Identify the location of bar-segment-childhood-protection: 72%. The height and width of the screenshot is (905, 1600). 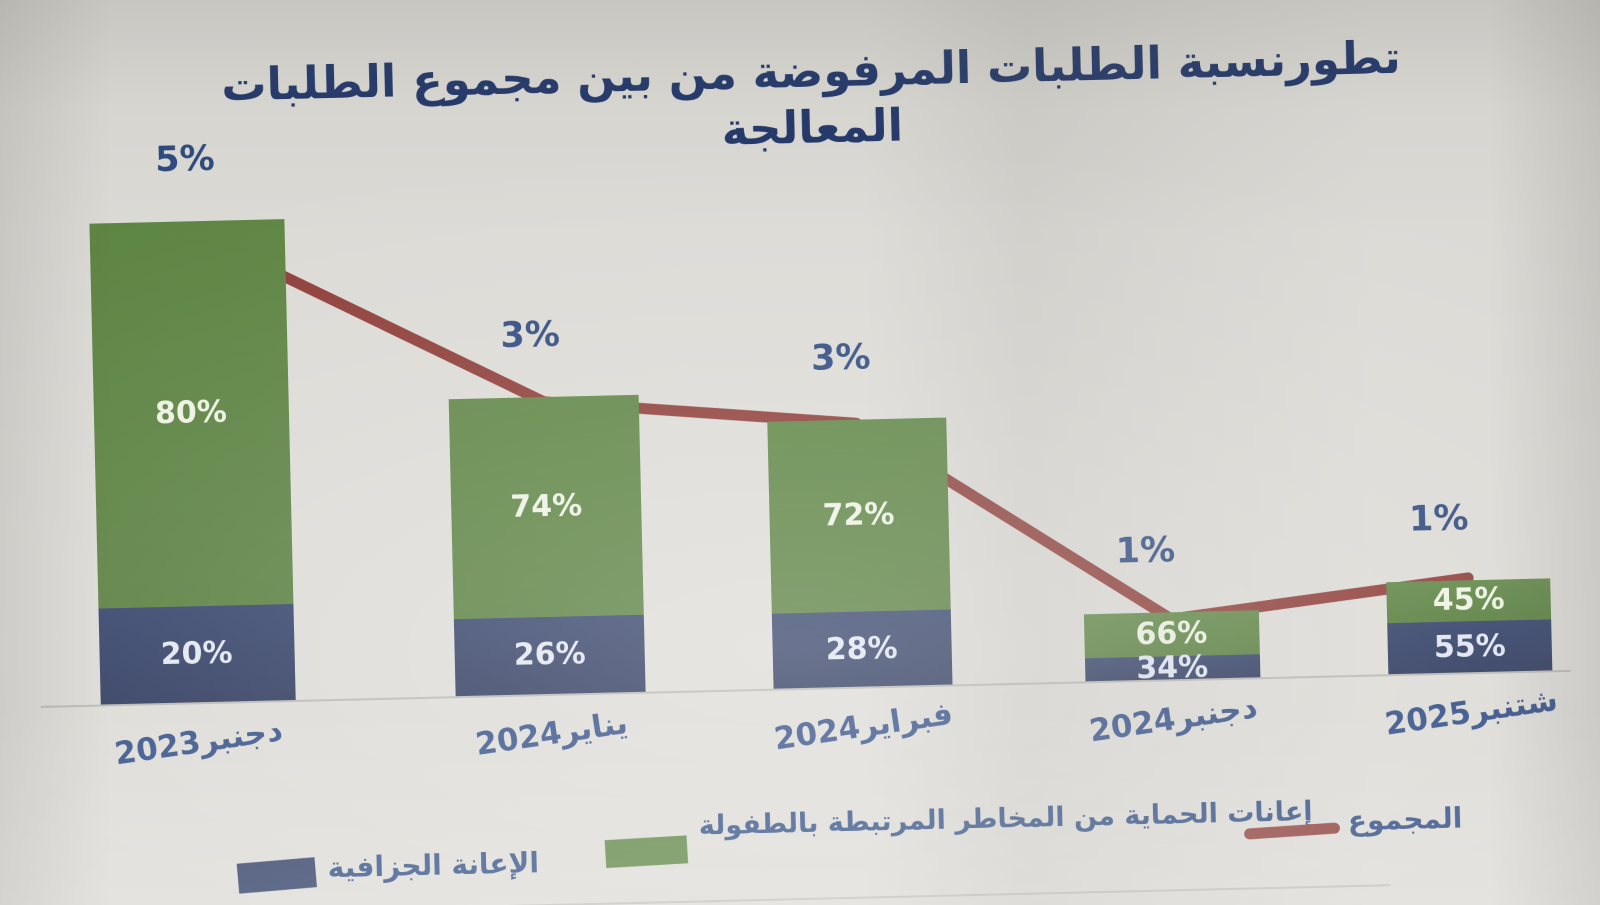
(858, 515).